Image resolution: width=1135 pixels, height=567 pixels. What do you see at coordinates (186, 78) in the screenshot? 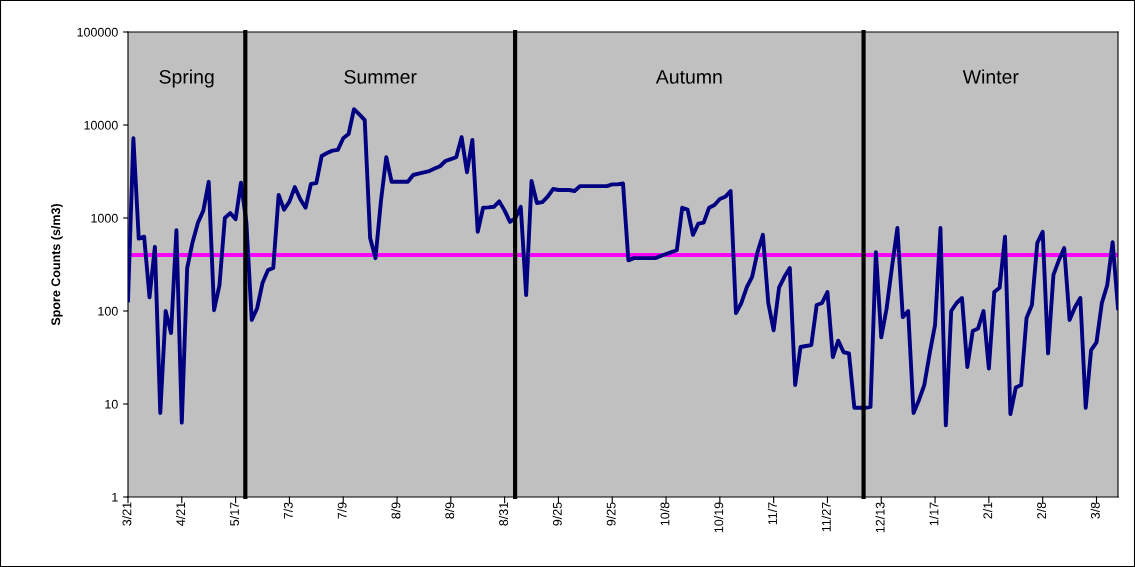
I see `annotation: Spring` at bounding box center [186, 78].